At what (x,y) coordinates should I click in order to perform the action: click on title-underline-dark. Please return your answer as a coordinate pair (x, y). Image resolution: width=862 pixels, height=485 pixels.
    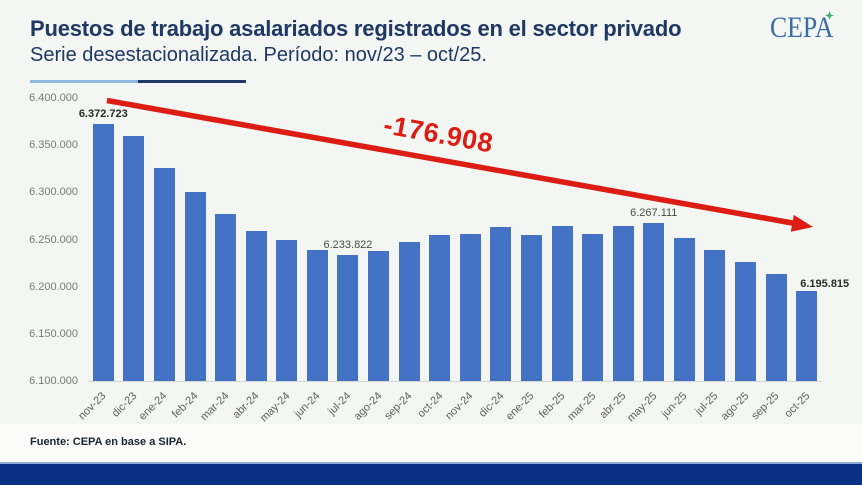
    Looking at the image, I should click on (192, 81).